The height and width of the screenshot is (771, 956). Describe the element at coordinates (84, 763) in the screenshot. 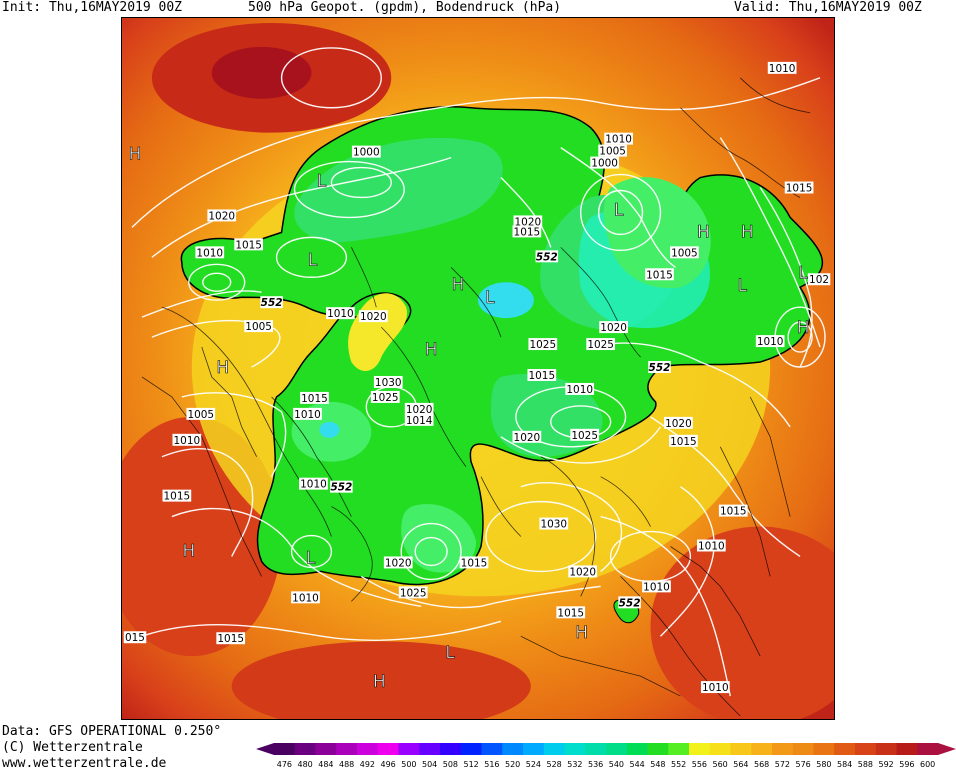

I see `website-url: www.wetterzentrale.de` at that location.